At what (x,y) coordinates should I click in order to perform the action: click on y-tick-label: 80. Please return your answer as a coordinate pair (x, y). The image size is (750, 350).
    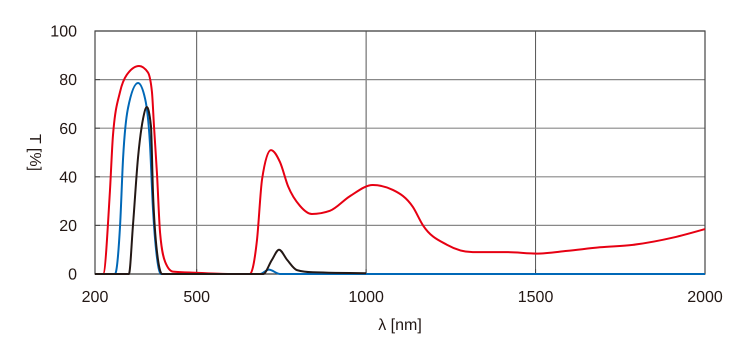
    Looking at the image, I should click on (68, 81).